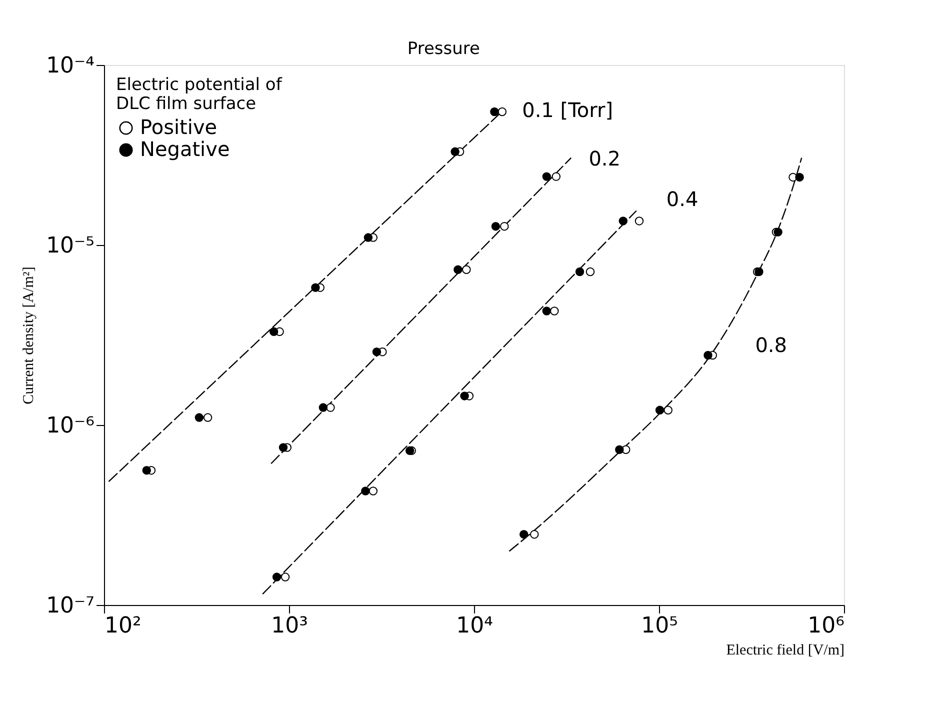 The height and width of the screenshot is (702, 934). I want to click on x-tick-label: 10⁵, so click(659, 626).